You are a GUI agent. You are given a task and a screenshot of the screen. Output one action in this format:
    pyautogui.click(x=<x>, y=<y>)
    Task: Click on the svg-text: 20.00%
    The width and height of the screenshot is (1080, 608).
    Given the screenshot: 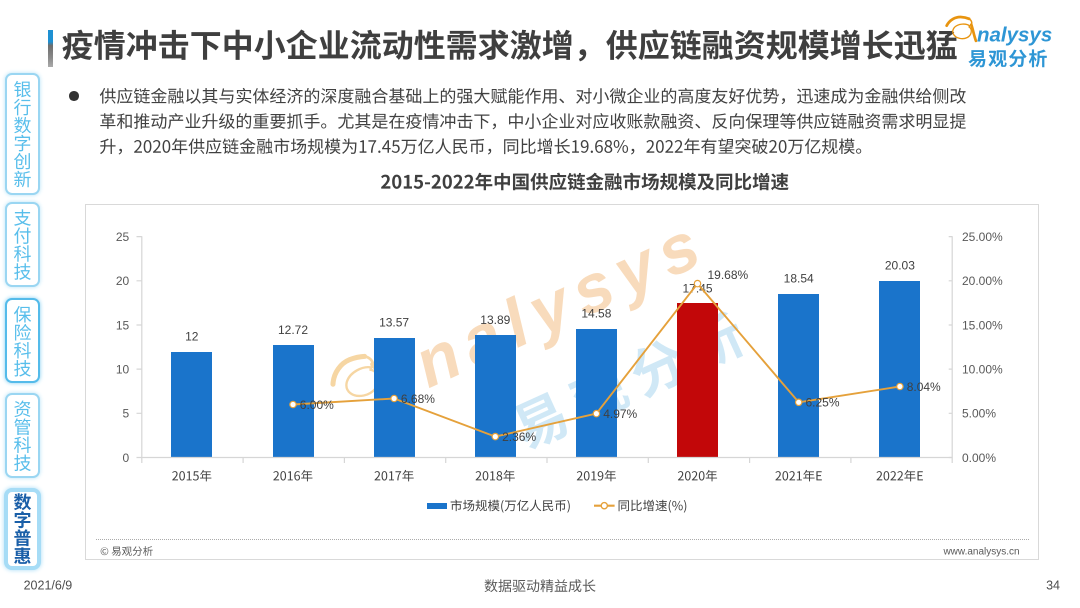 What is the action you would take?
    pyautogui.click(x=982, y=281)
    